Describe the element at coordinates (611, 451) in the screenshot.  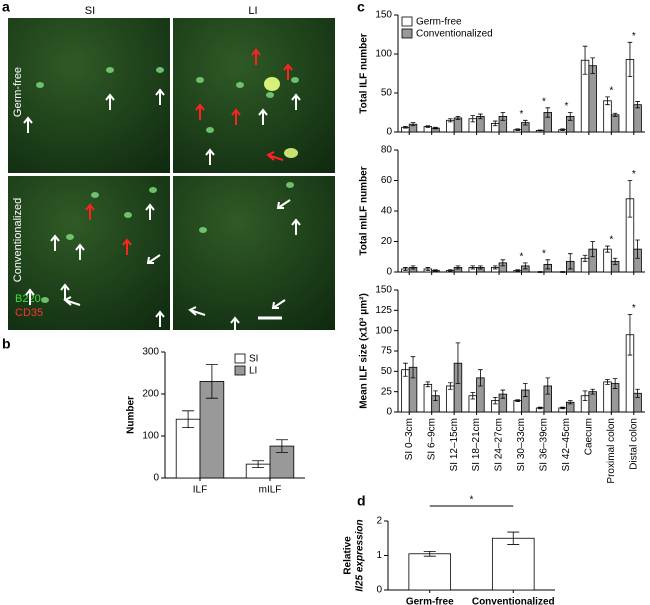
I see `x-tick-label: Proximal colon` at that location.